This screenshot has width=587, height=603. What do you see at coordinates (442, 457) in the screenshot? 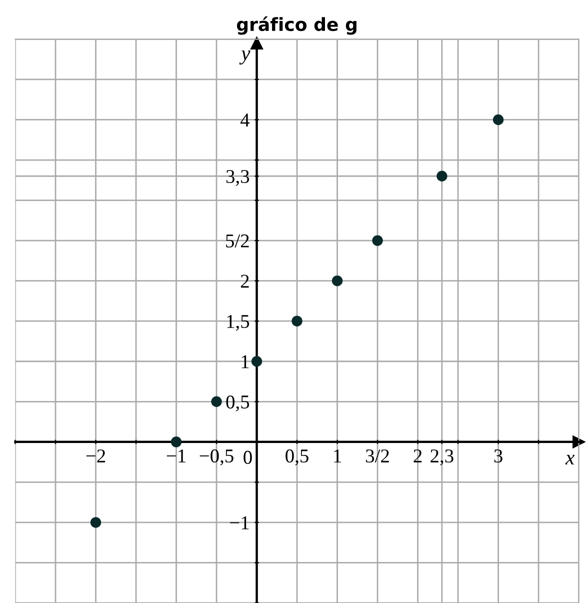
I see `x-tick-label: 2,3` at bounding box center [442, 457].